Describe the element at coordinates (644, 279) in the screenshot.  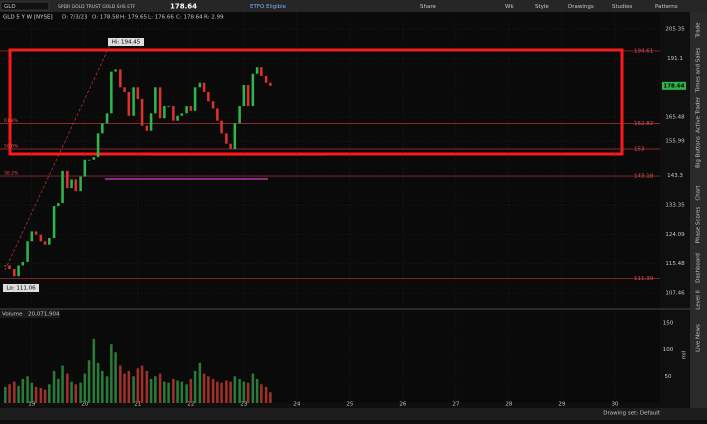
I see `fib-label: 111.39` at that location.